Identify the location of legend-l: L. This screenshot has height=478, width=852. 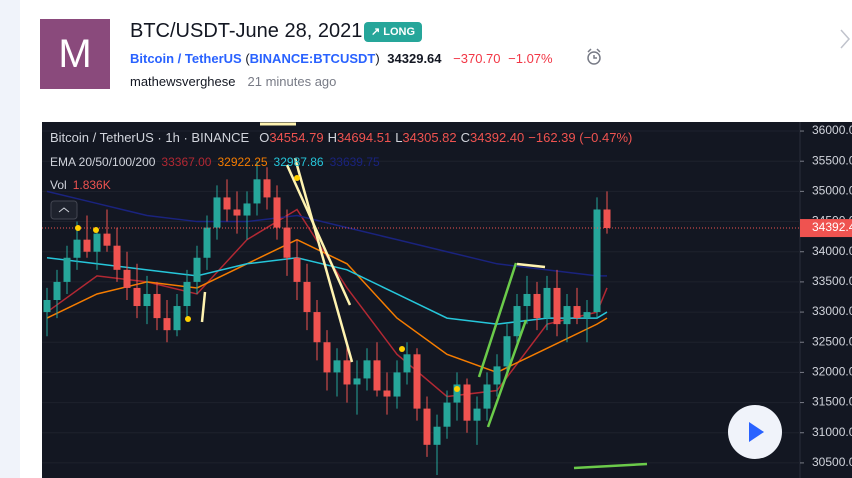
(398, 137).